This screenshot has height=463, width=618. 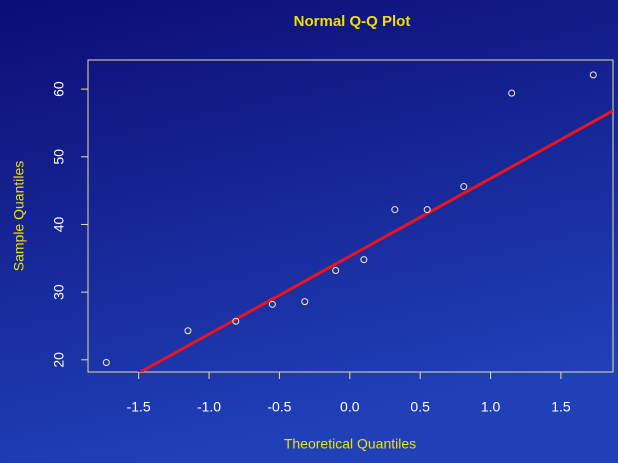 What do you see at coordinates (350, 444) in the screenshot?
I see `x-axis-label: Theoretical Quantiles` at bounding box center [350, 444].